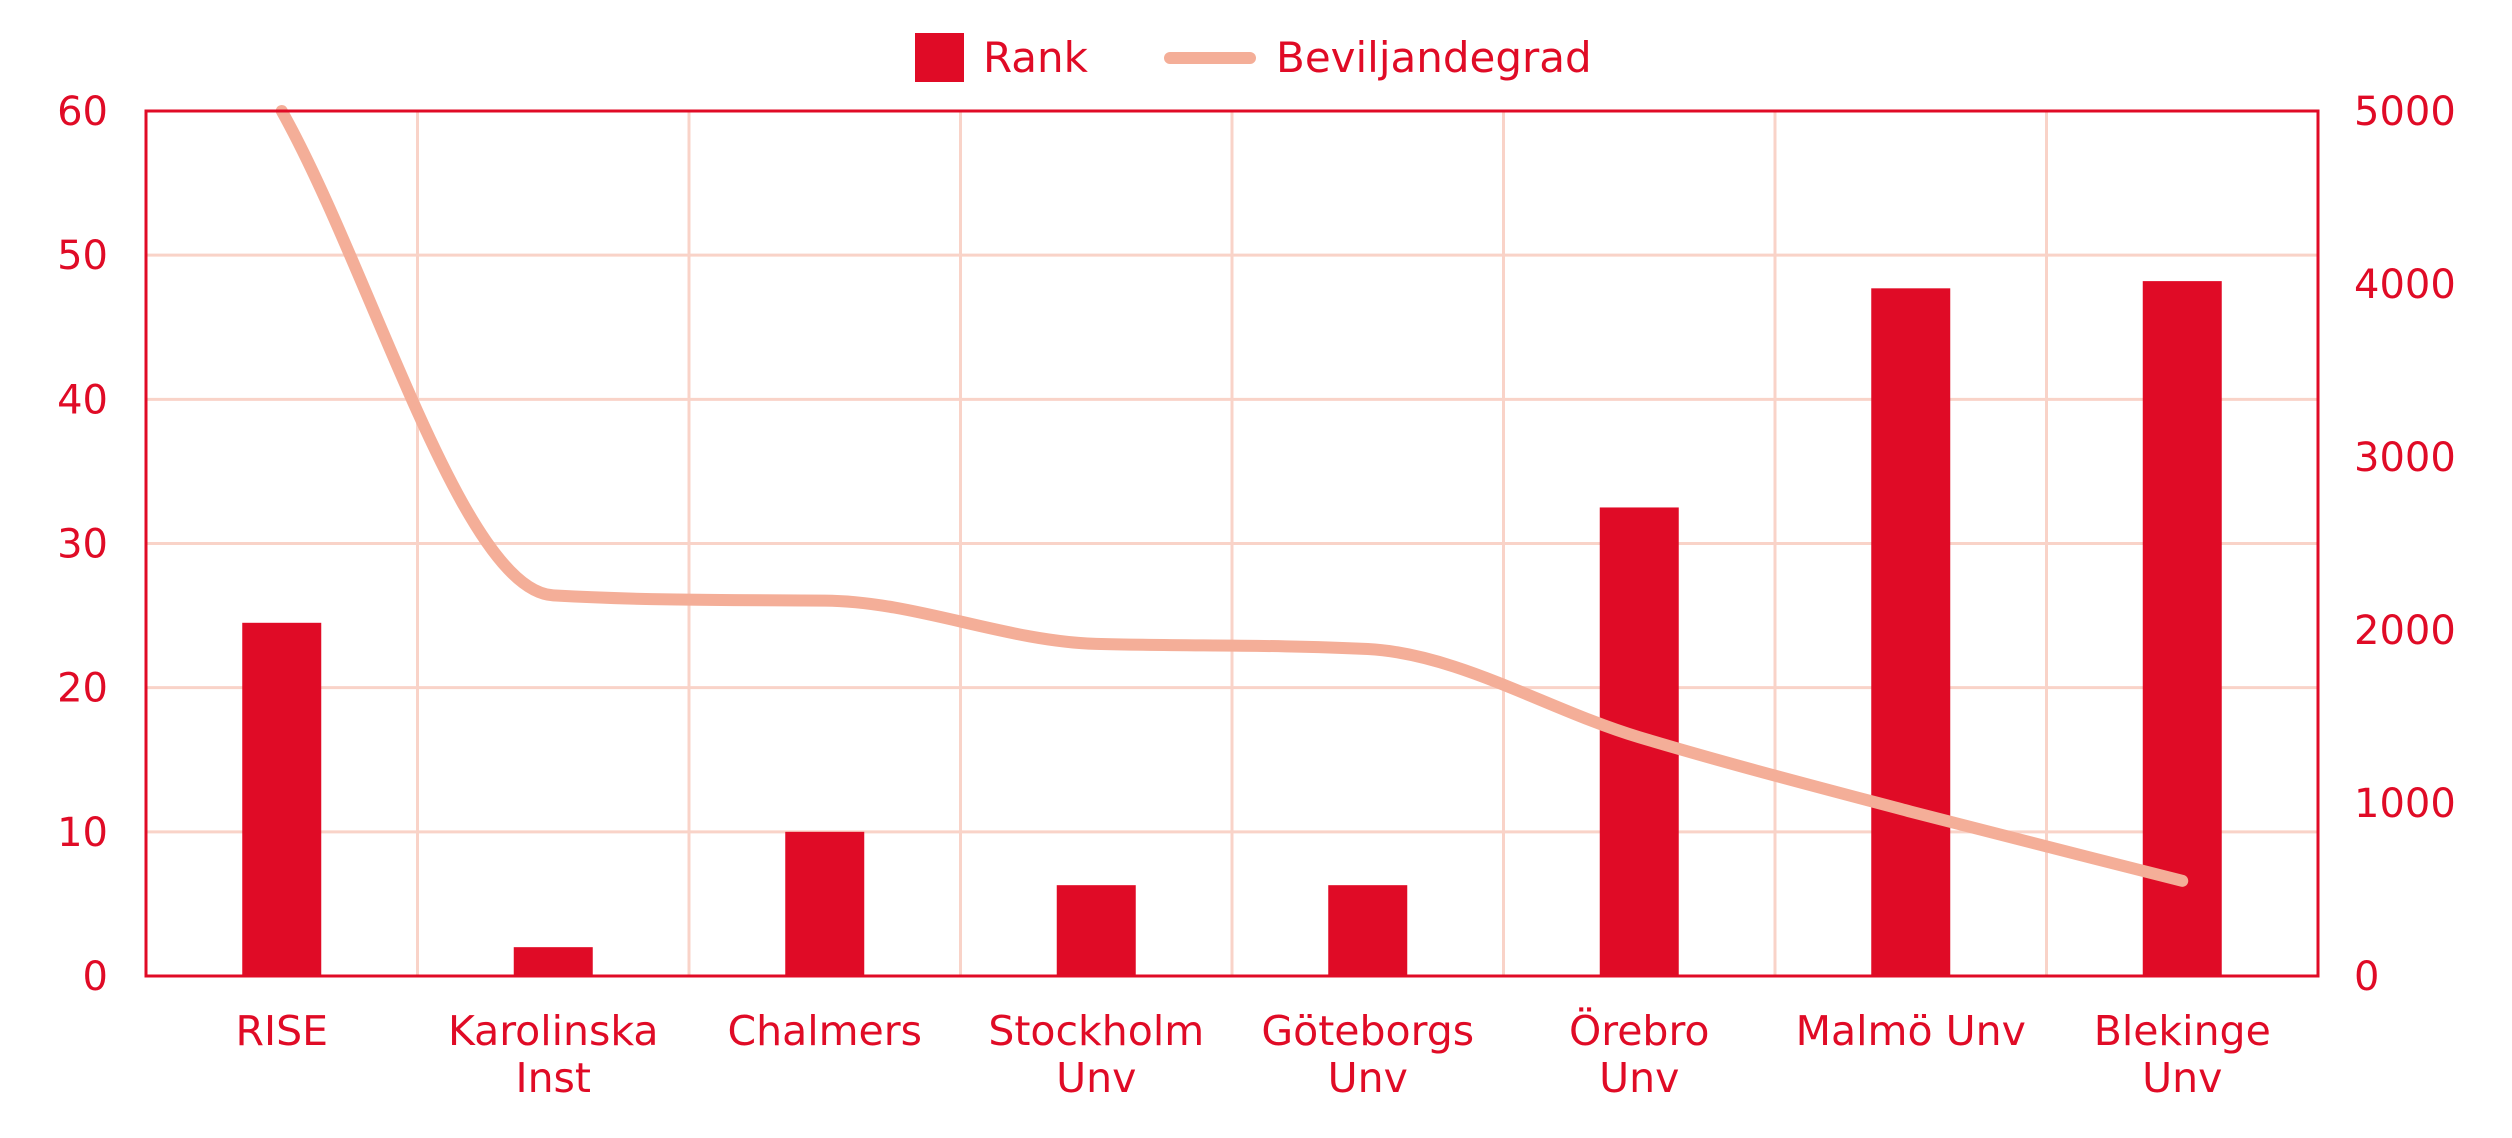 The image size is (2512, 1138). What do you see at coordinates (82, 833) in the screenshot?
I see `y-left-tick-label: 10` at bounding box center [82, 833].